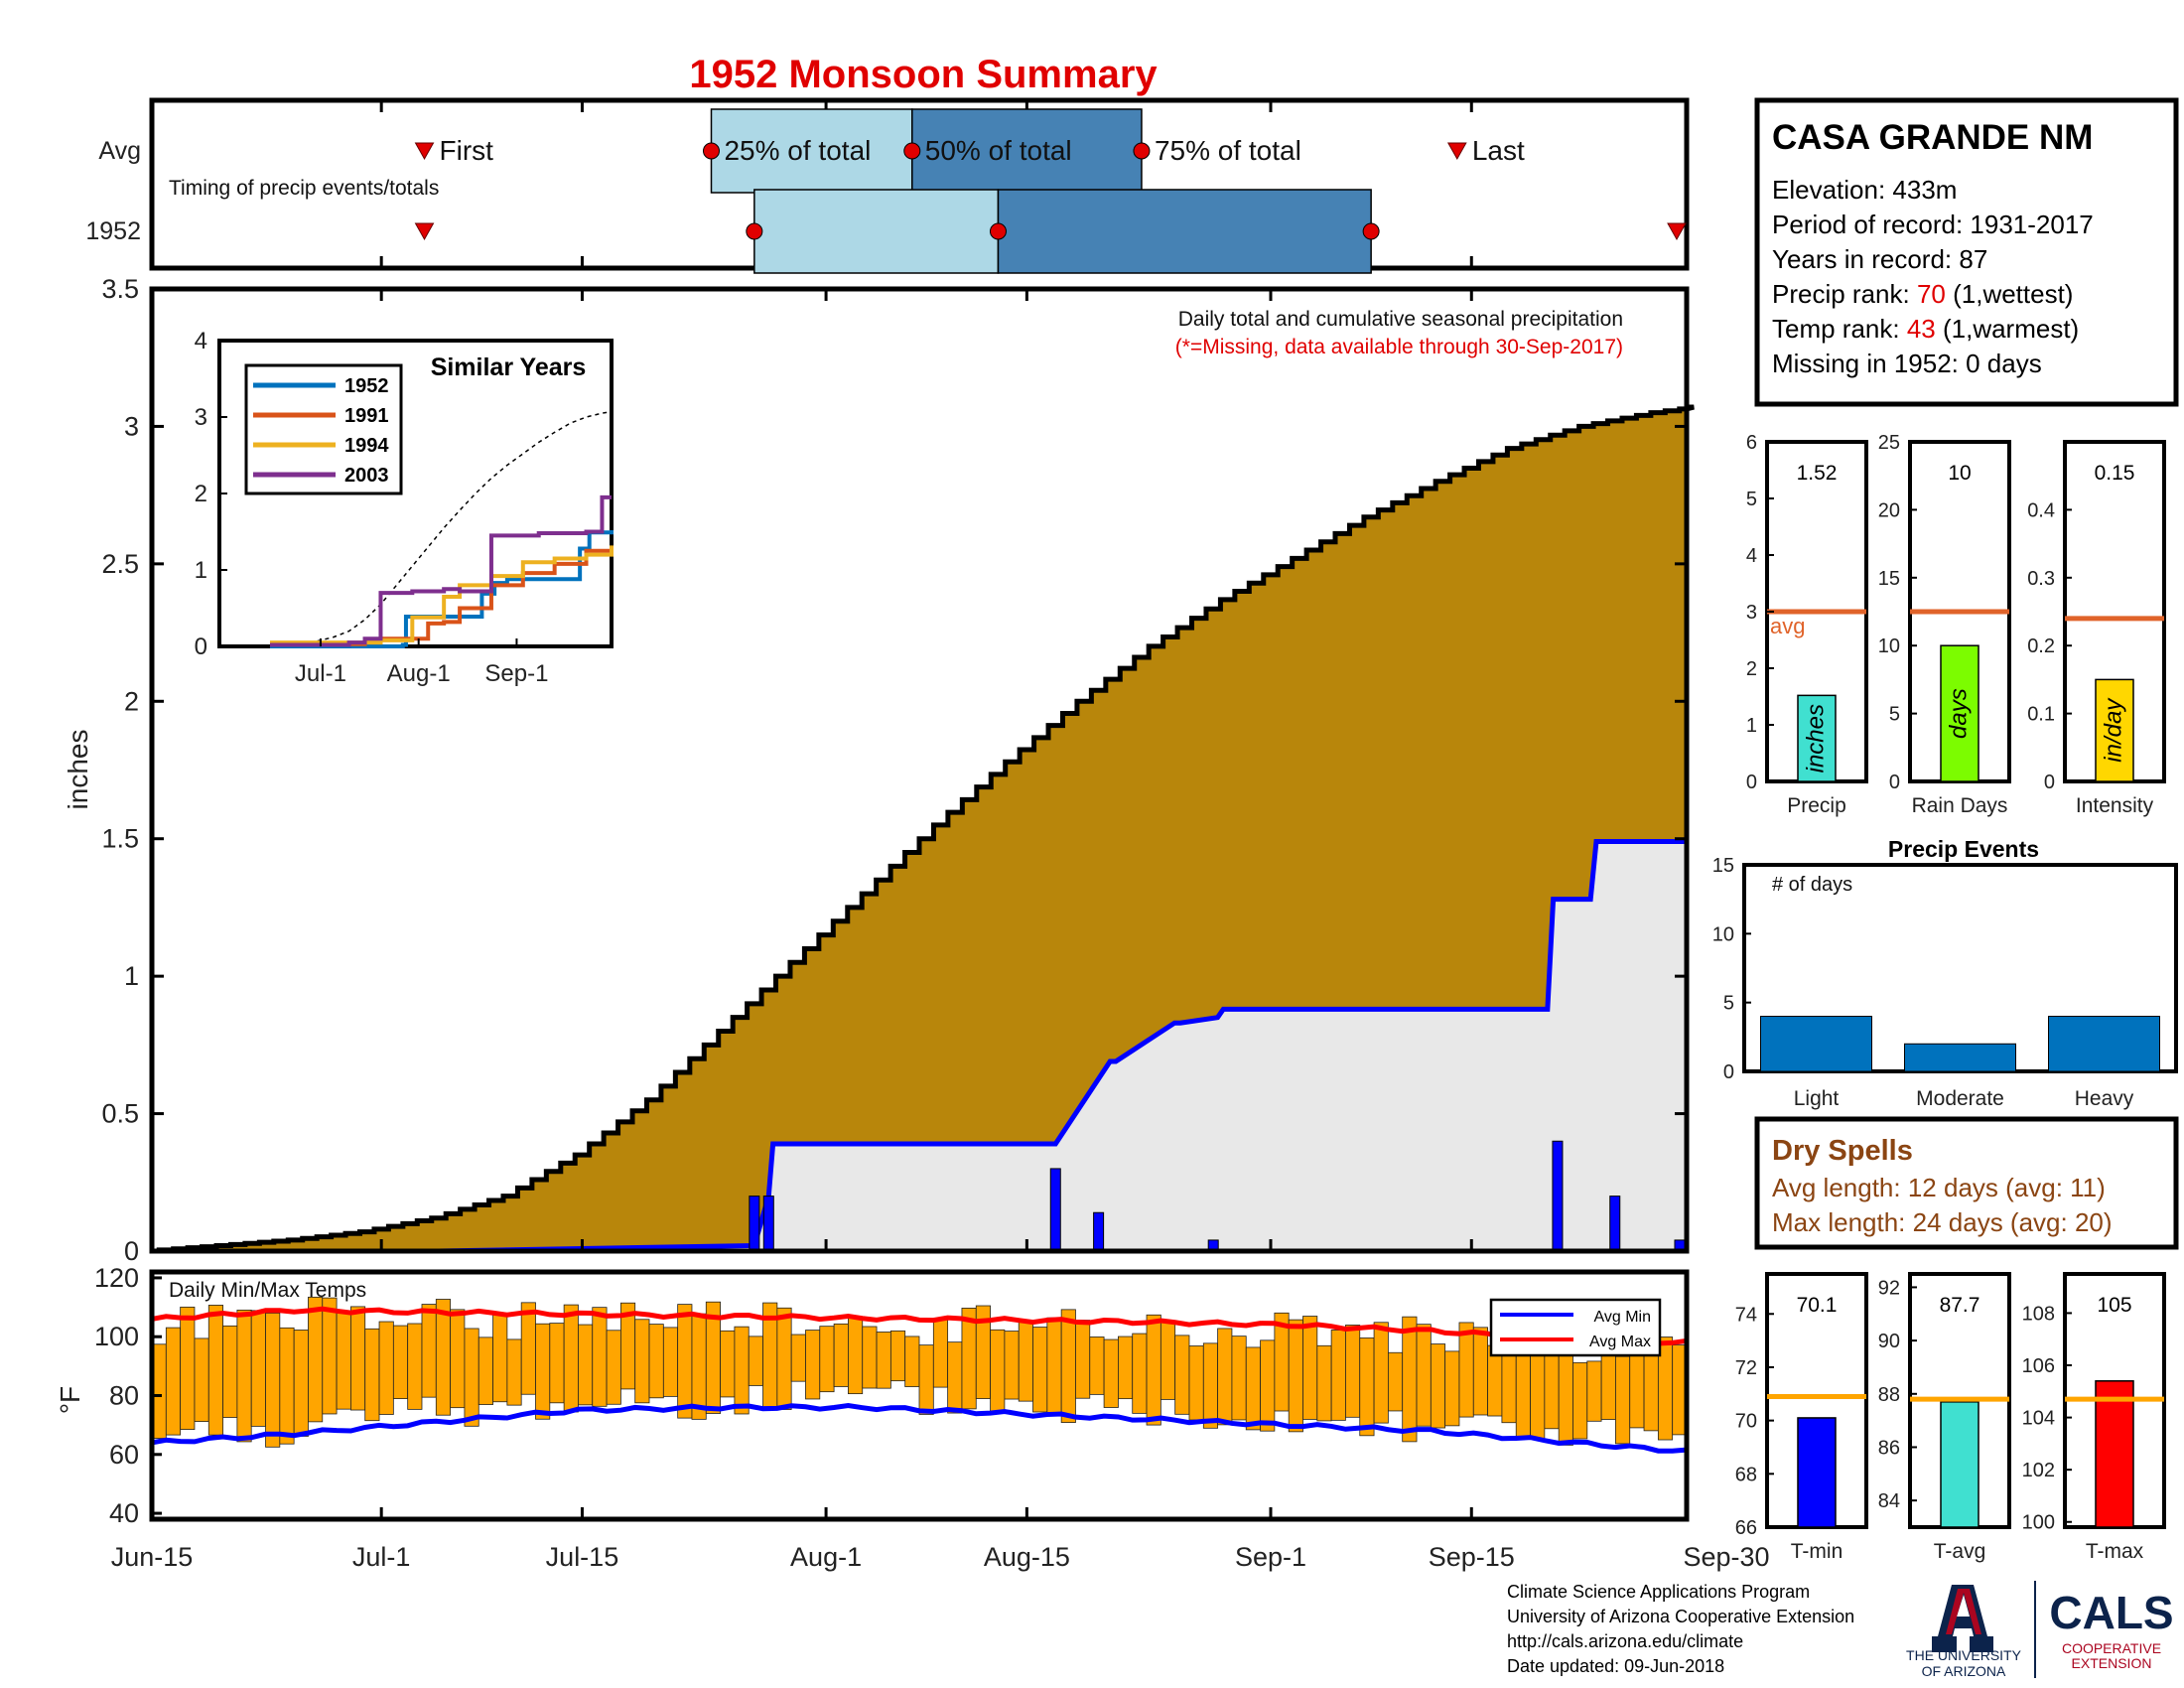  What do you see at coordinates (2115, 805) in the screenshot?
I see `summary-intensity-category-label: Intensity` at bounding box center [2115, 805].